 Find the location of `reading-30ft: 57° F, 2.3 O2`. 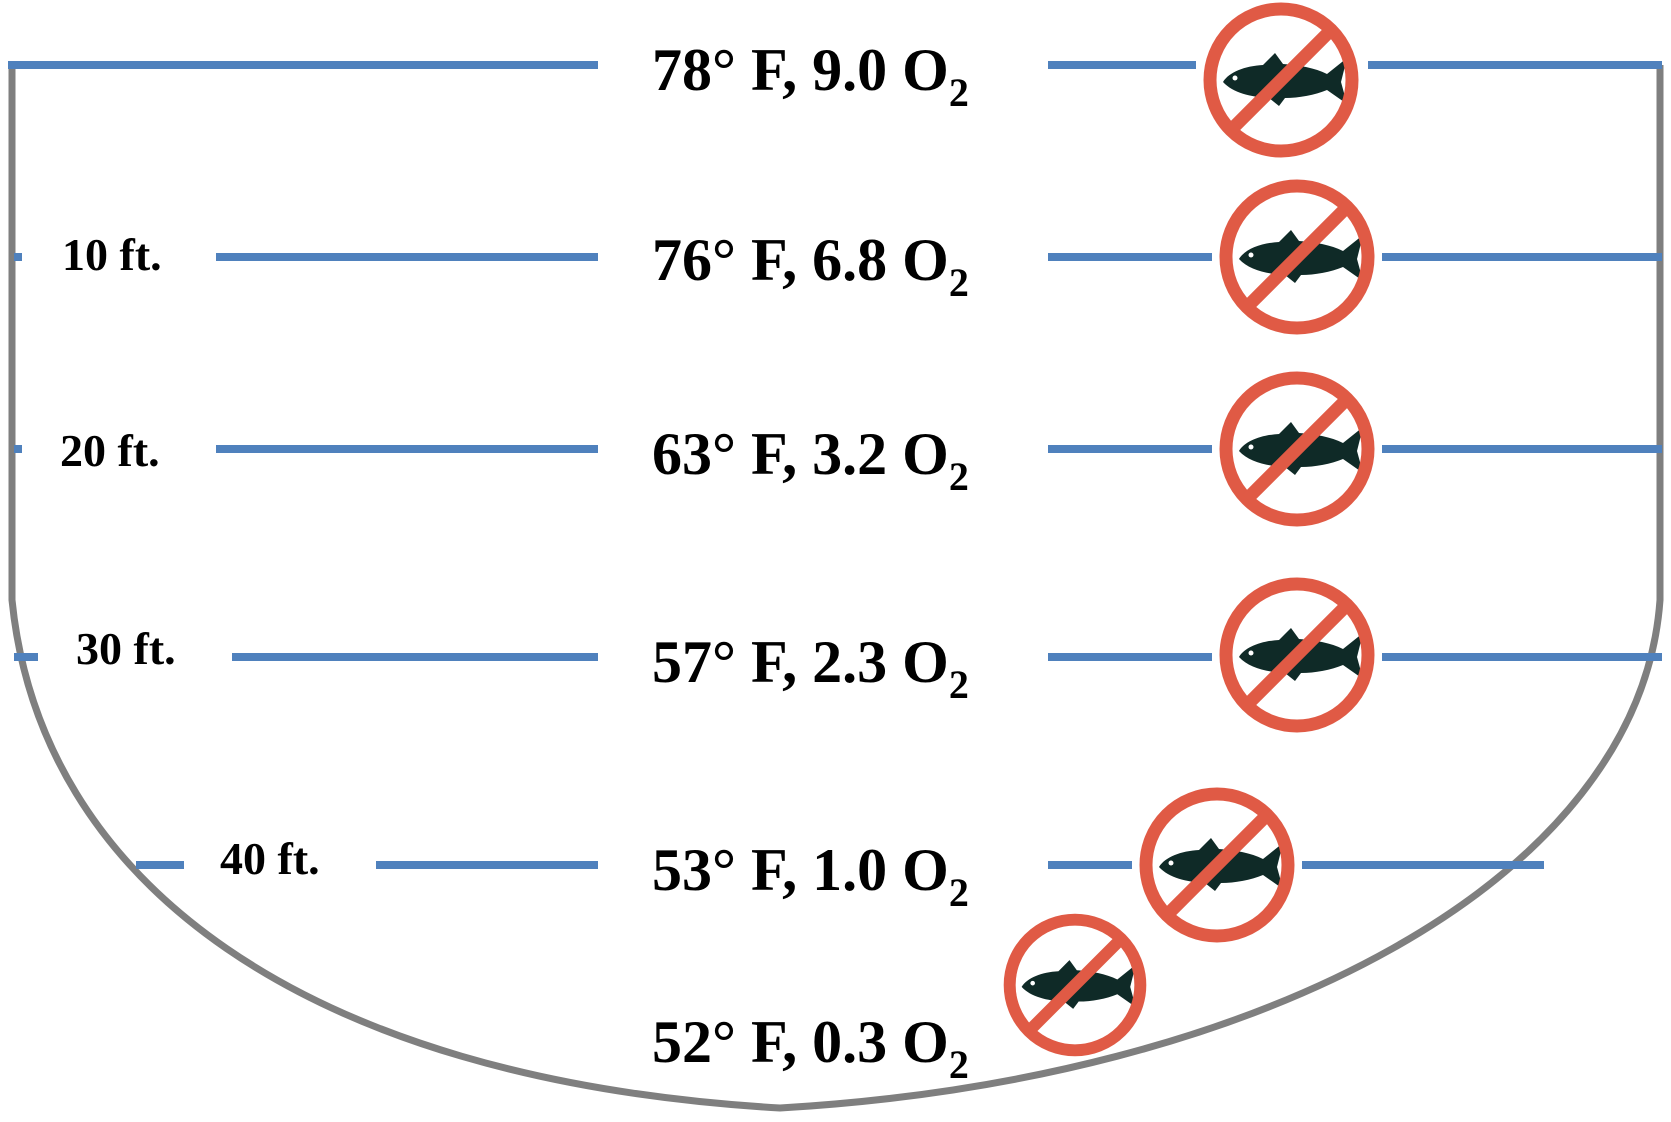

reading-30ft: 57° F, 2.3 O2 is located at coordinates (810, 668).